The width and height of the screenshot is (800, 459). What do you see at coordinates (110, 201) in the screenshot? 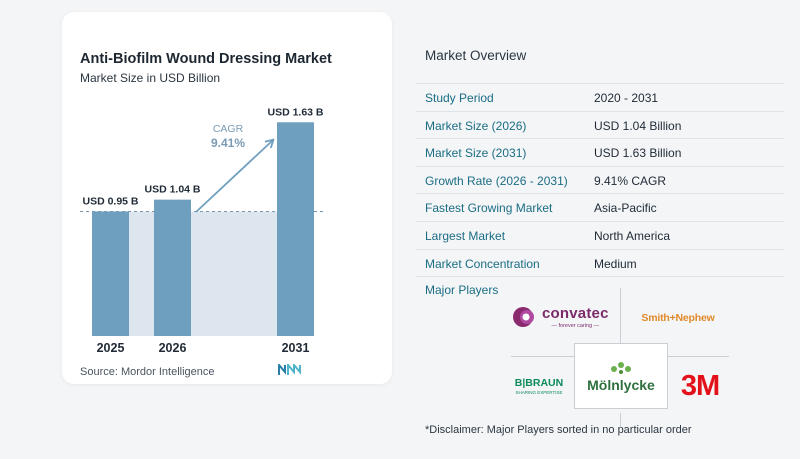
I see `bar-value-label: USD 0.95 B` at bounding box center [110, 201].